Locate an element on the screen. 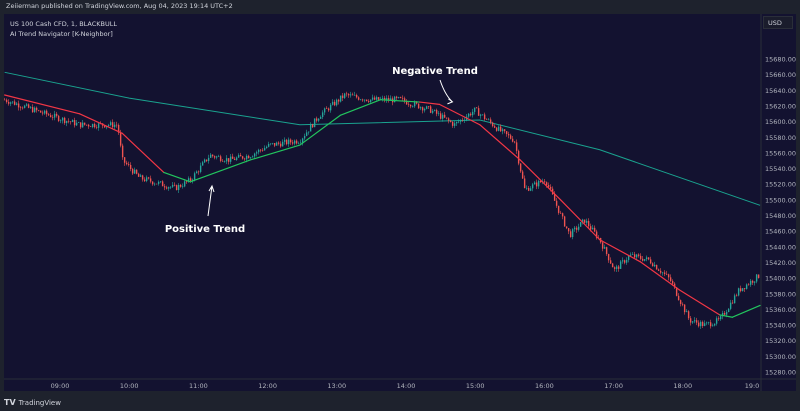 This screenshot has height=411, width=800. currency-button: USD is located at coordinates (778, 22).